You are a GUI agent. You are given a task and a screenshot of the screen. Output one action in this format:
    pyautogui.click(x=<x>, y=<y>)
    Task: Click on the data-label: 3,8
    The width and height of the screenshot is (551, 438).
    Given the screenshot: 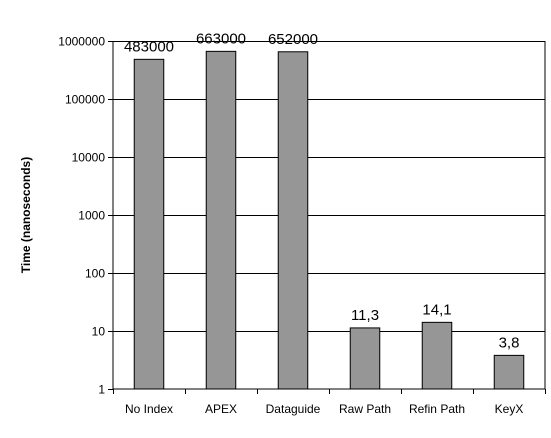 What is the action you would take?
    pyautogui.click(x=509, y=342)
    